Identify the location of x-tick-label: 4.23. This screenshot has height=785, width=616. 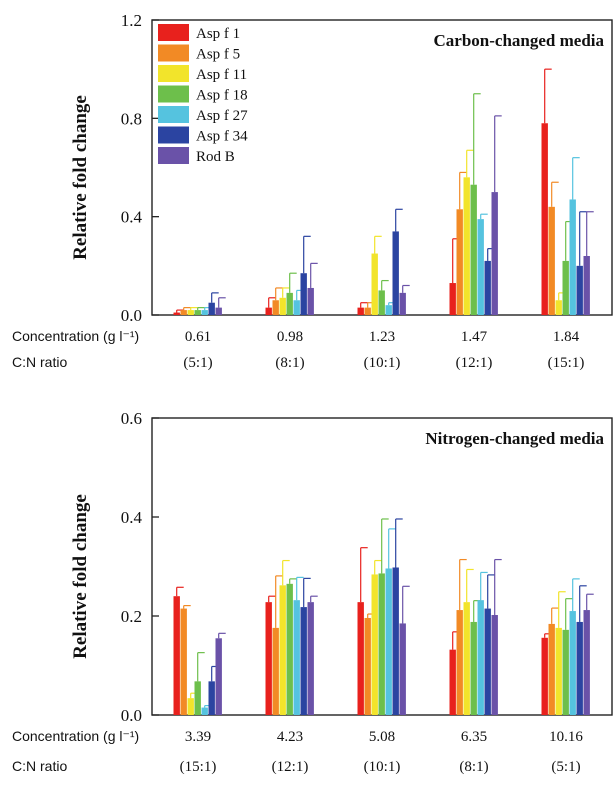
(290, 737).